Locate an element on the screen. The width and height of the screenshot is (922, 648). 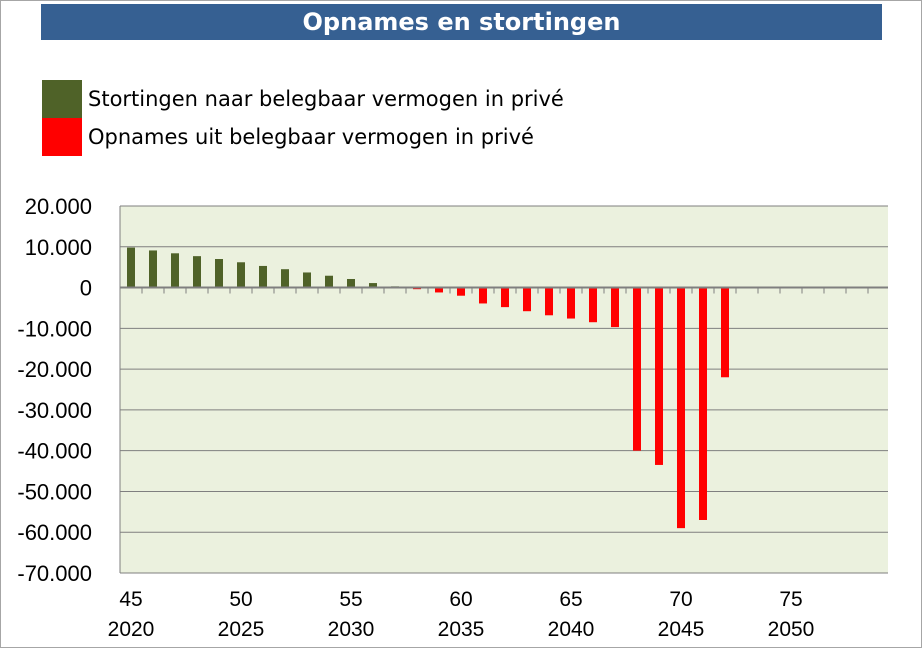
x-tick-label-age: 75 is located at coordinates (790, 599).